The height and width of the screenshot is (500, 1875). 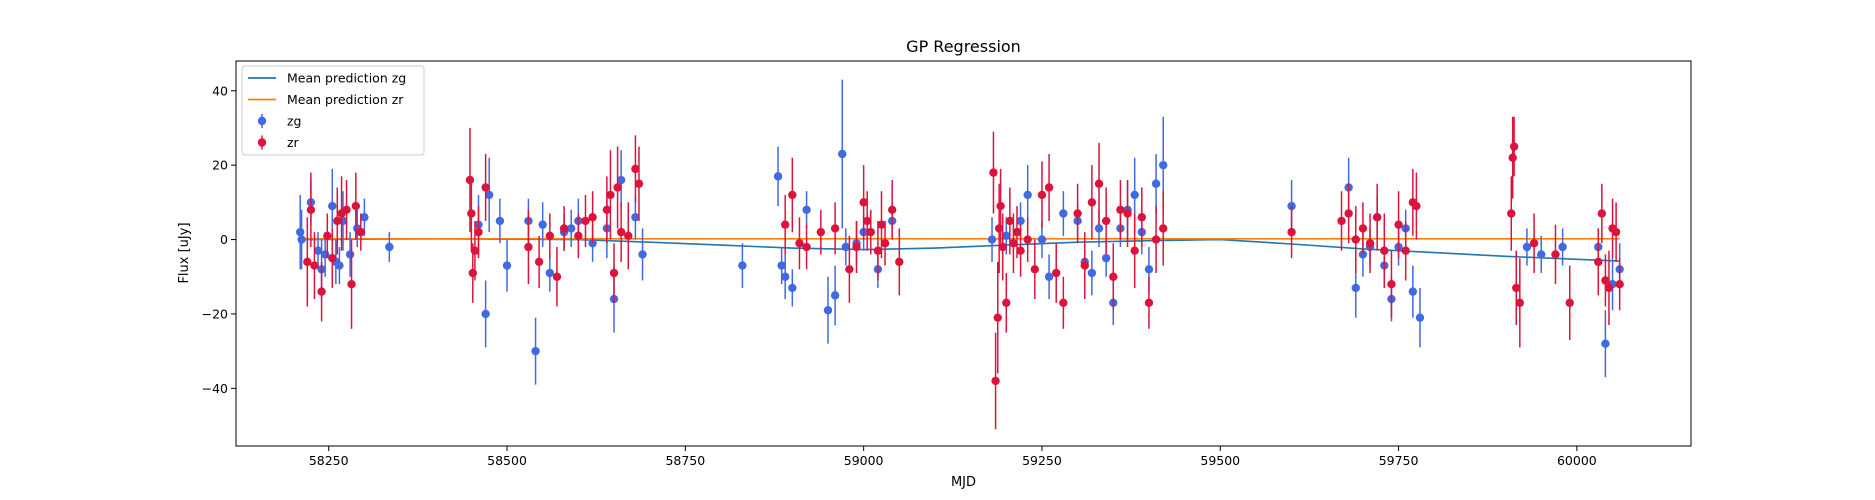 I want to click on y-tick-label: −40, so click(x=215, y=388).